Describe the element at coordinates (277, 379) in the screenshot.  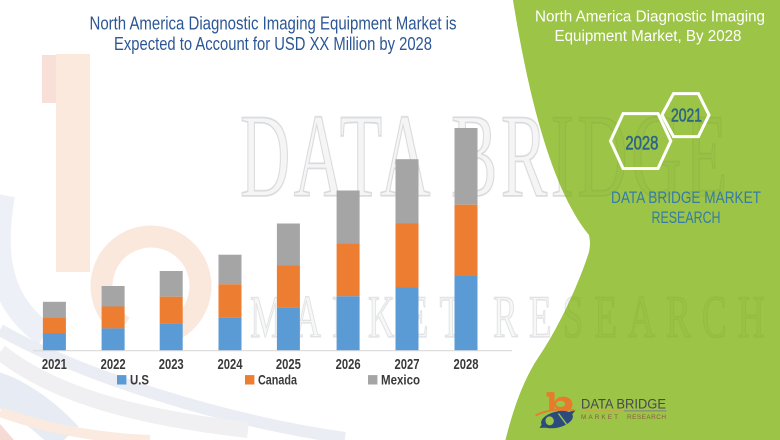
I see `svg-text: Canada` at that location.